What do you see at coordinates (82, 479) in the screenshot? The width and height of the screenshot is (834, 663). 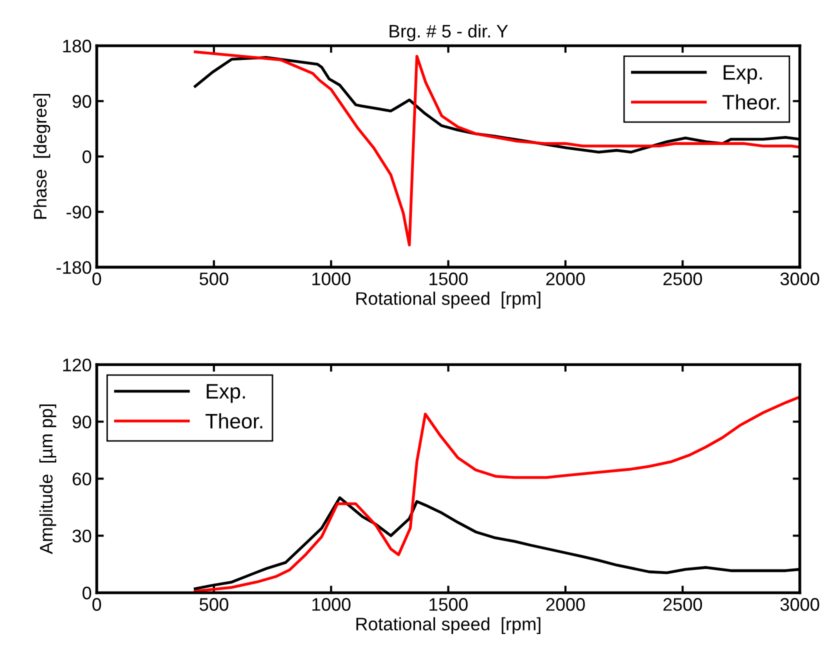 I see `y-tick-label: 60` at bounding box center [82, 479].